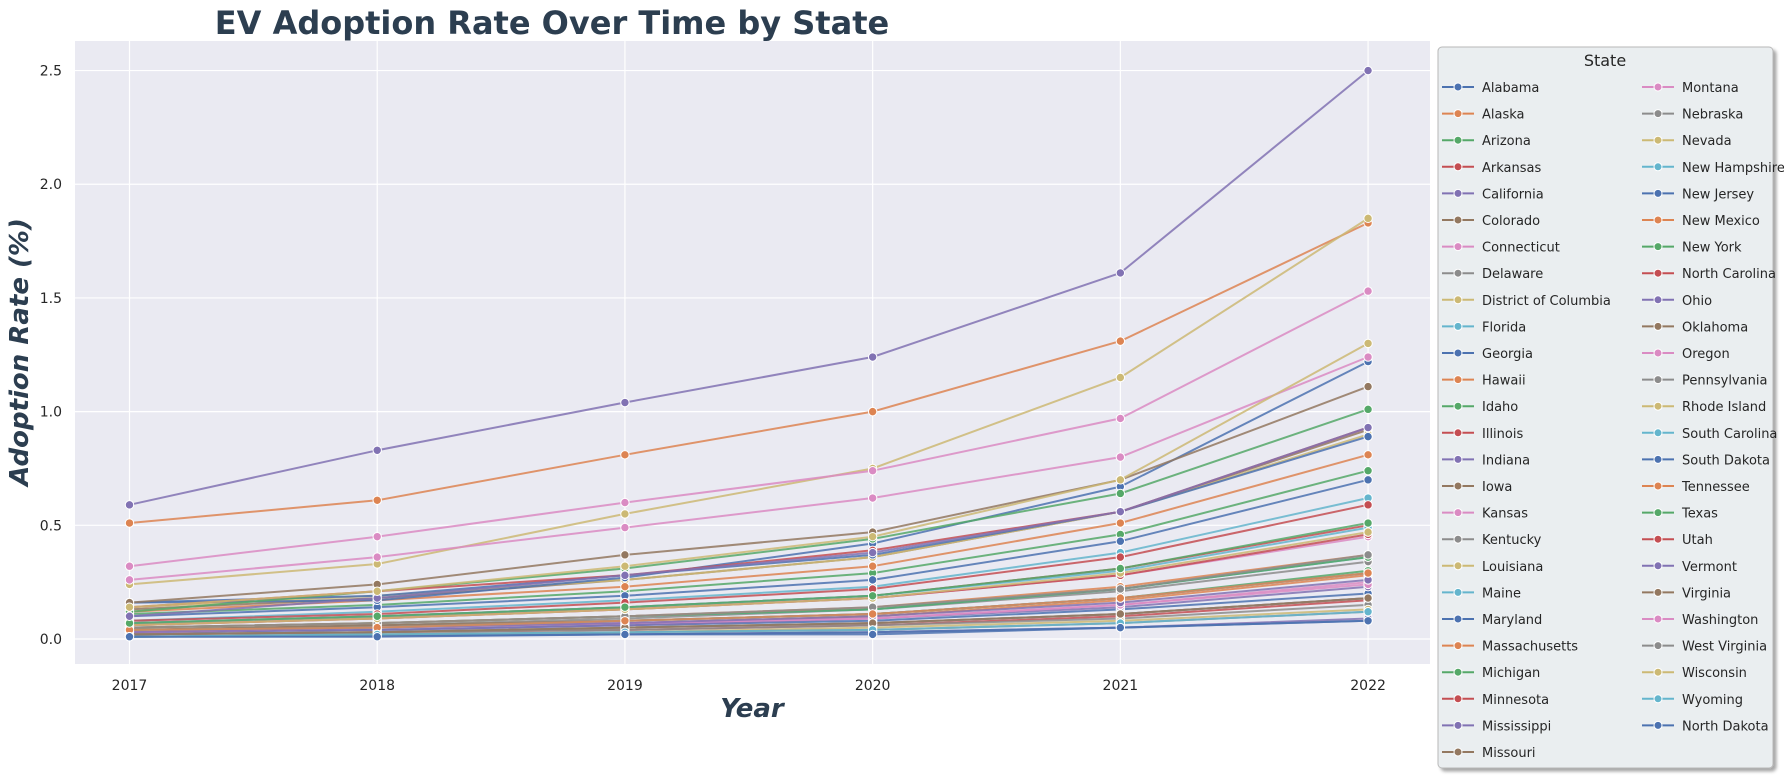  What do you see at coordinates (1715, 487) in the screenshot?
I see `legend-label: Tennessee` at bounding box center [1715, 487].